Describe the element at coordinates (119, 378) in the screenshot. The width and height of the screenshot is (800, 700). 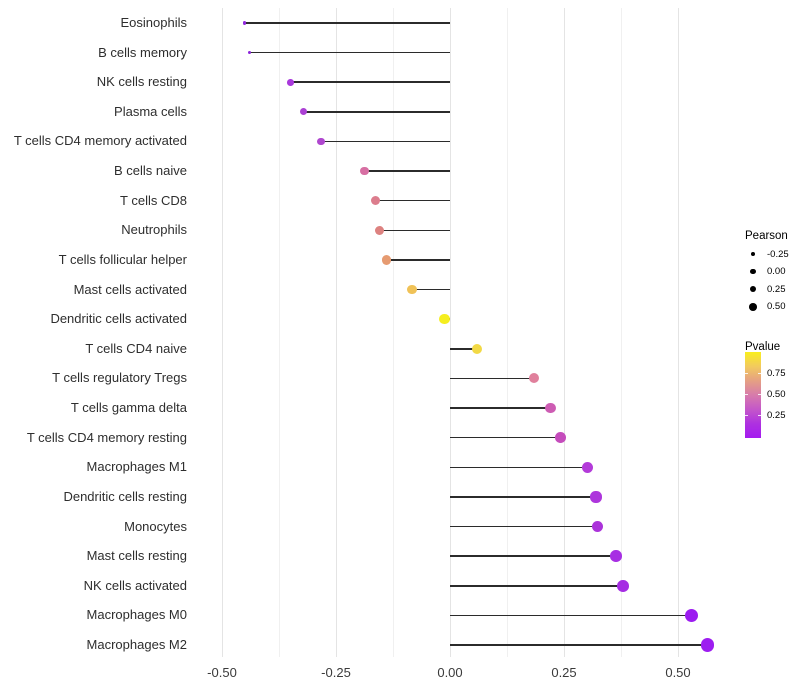
I see `y-axis-label: T cells regulatory Tregs` at that location.